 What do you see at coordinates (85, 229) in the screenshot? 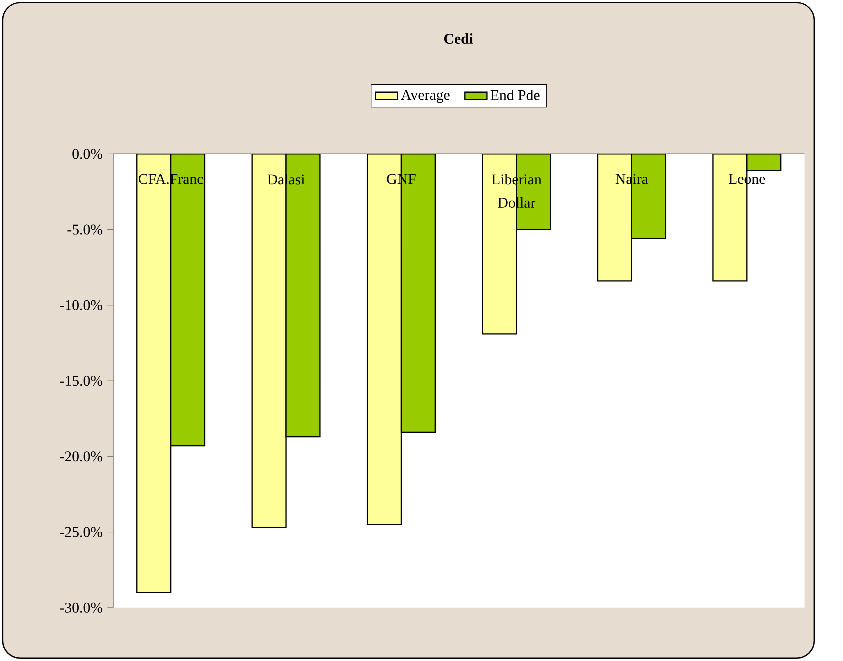
I see `y-tick-label: -5.0%` at bounding box center [85, 229].